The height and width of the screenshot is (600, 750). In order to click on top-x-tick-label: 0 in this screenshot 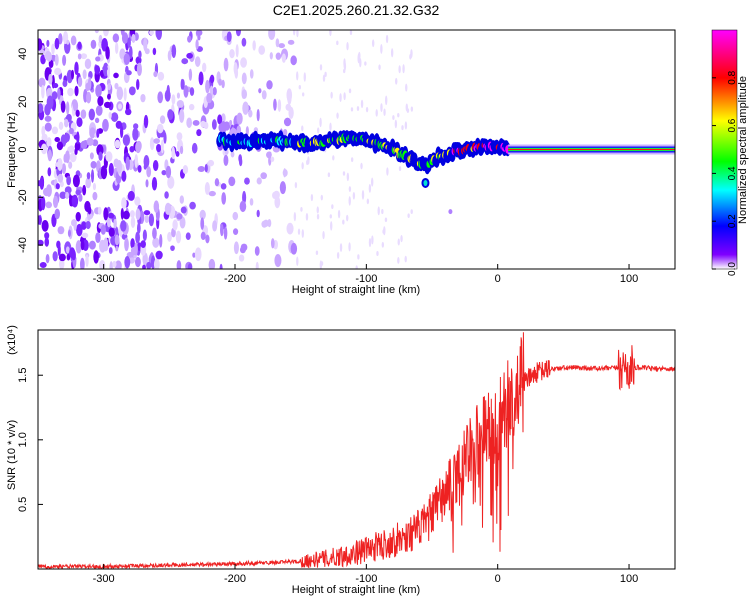, I will do `click(498, 279)`.